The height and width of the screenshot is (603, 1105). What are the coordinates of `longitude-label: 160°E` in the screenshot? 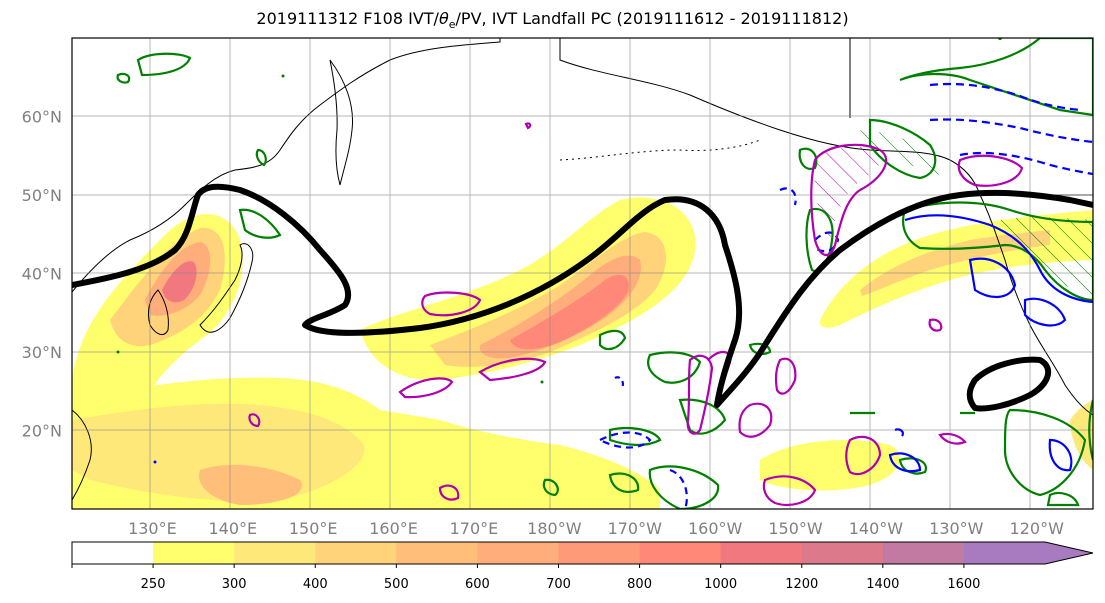 It's located at (393, 528).